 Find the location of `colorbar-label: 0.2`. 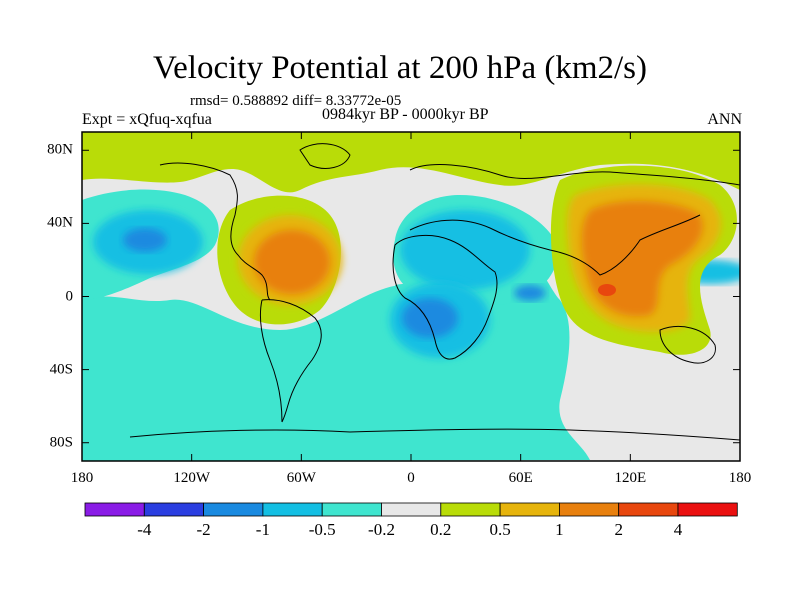

colorbar-label: 0.2 is located at coordinates (441, 529).